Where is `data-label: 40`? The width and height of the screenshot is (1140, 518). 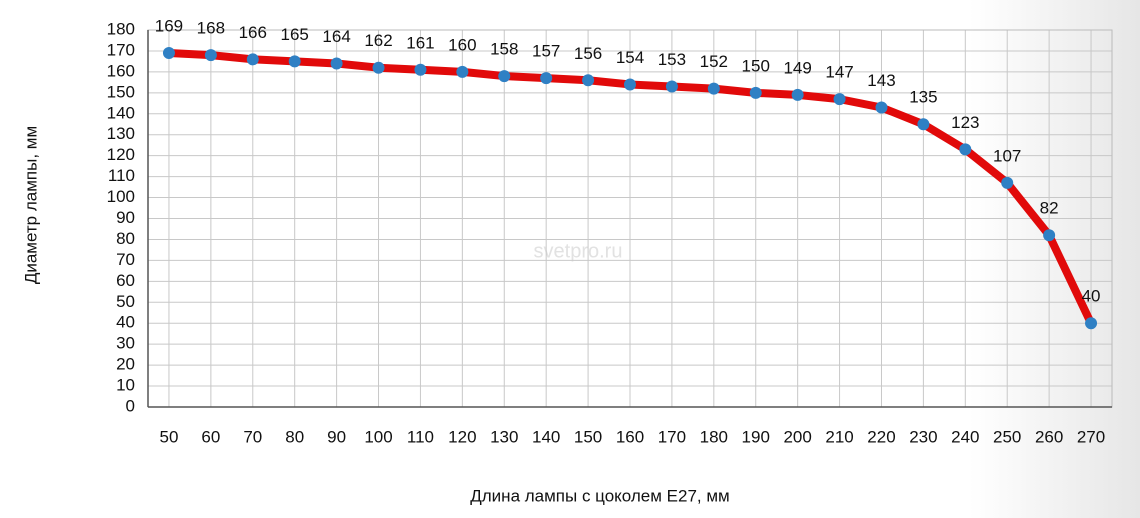
data-label: 40 is located at coordinates (1091, 296).